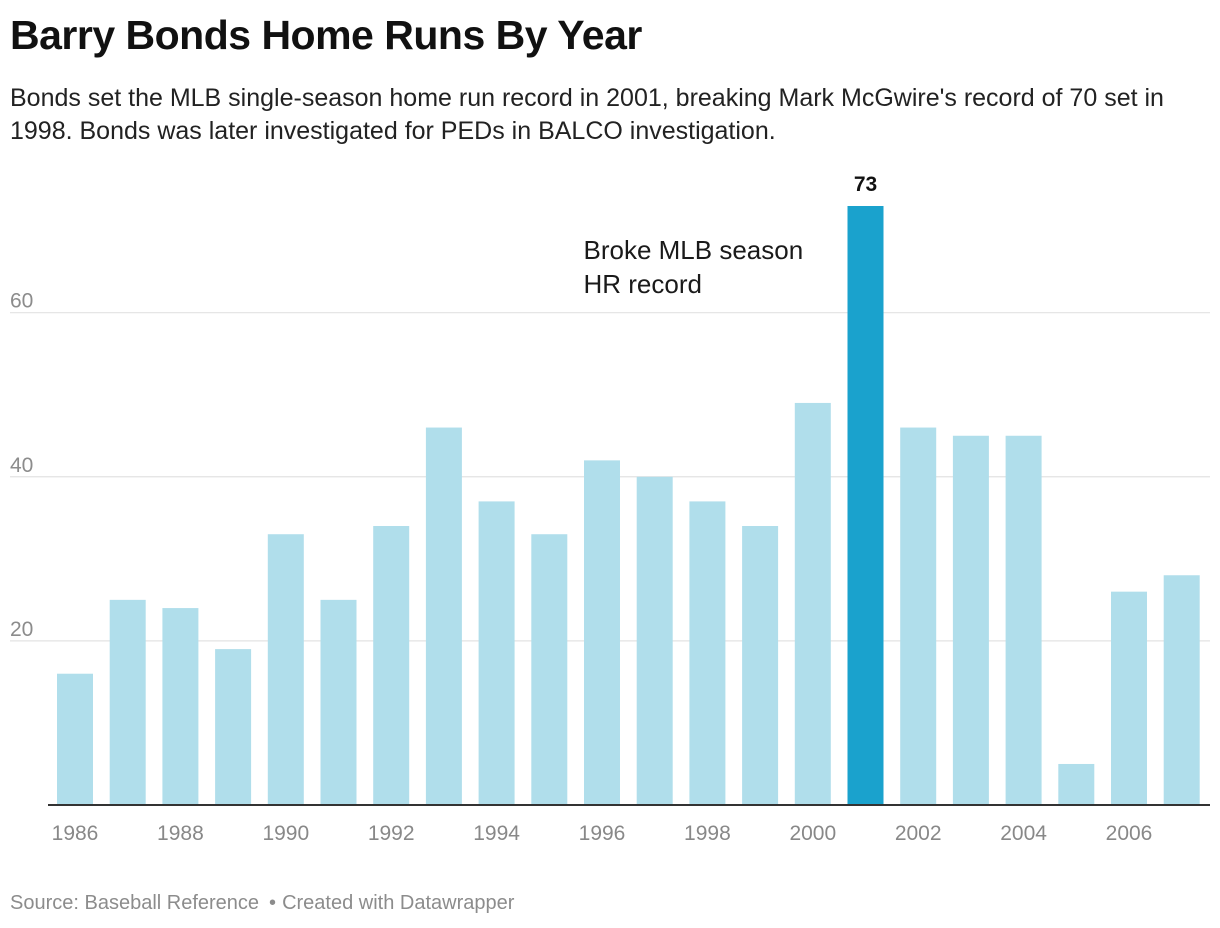  I want to click on y-tick-label: 60, so click(21, 301).